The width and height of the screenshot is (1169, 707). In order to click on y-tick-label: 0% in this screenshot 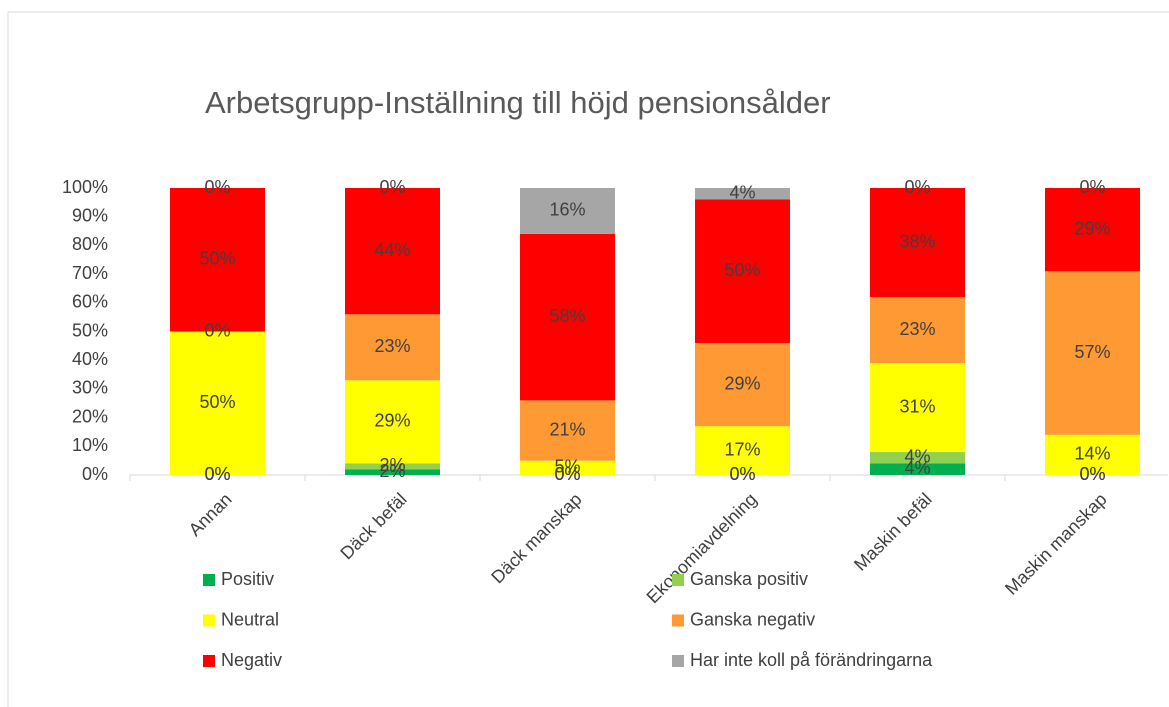, I will do `click(95, 474)`.